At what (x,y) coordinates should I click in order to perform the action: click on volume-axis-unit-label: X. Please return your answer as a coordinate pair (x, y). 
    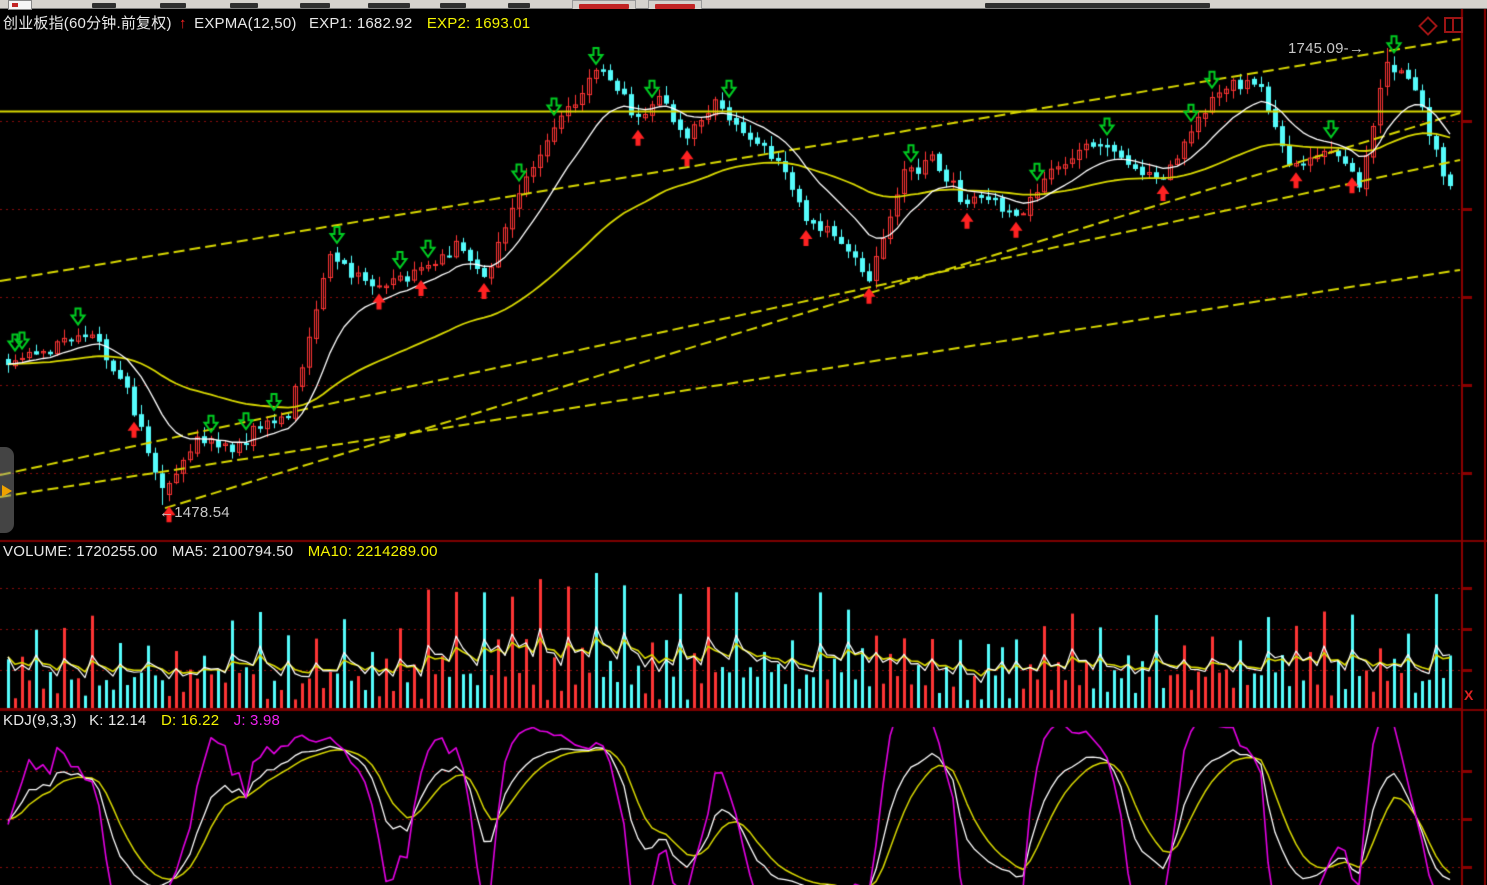
    Looking at the image, I should click on (1469, 695).